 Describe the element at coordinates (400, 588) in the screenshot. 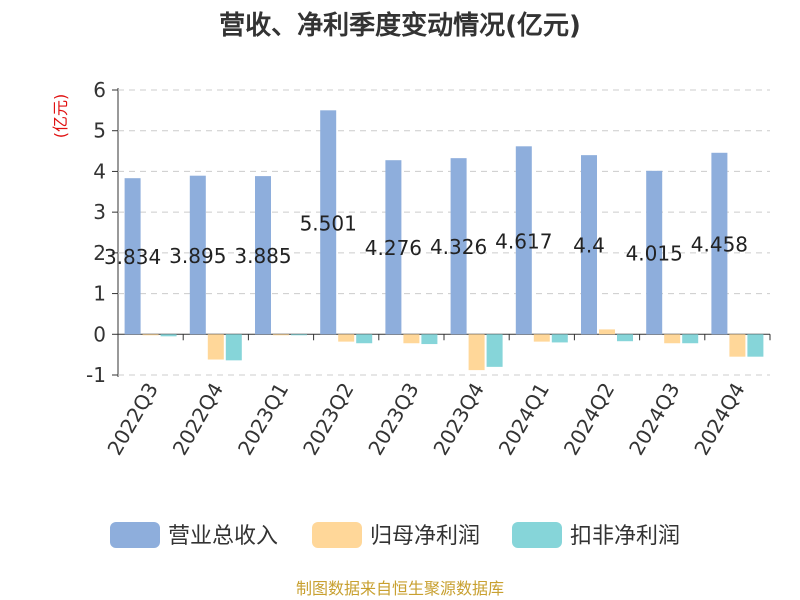

I see `source-note: 制图数据来自恒生聚源数据库` at that location.